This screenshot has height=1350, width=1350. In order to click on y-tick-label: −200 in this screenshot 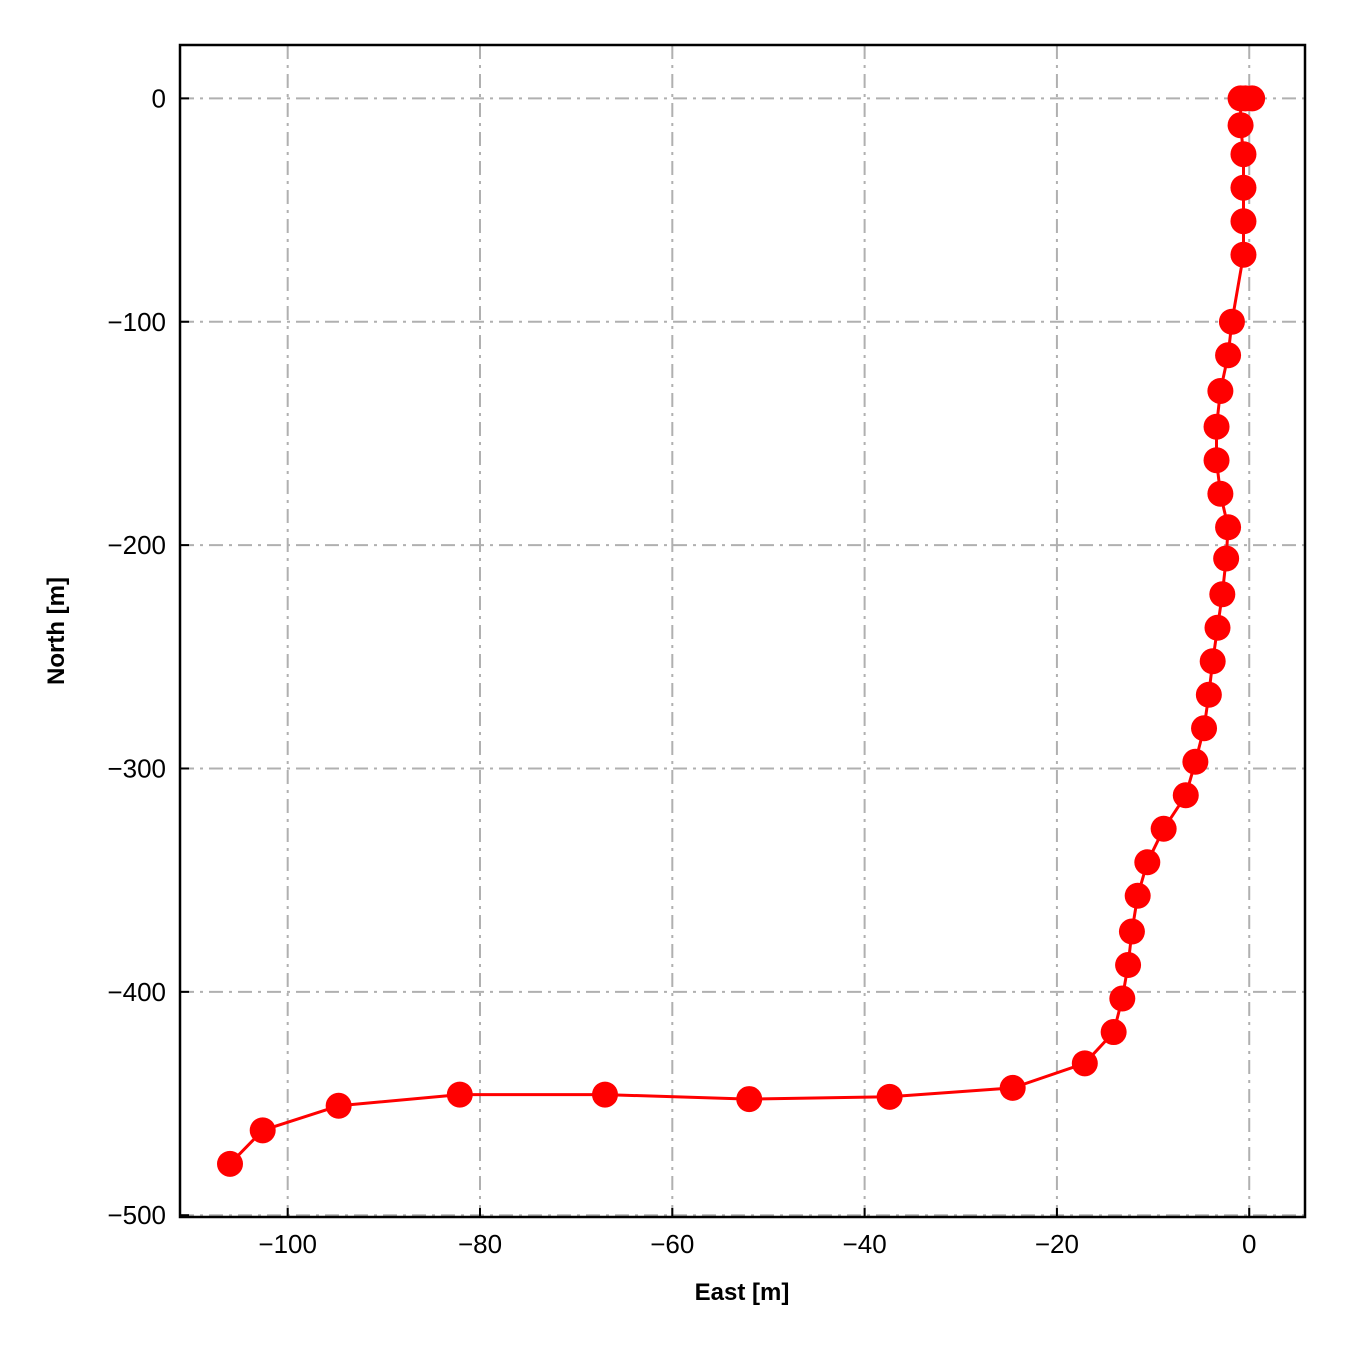, I will do `click(136, 545)`.